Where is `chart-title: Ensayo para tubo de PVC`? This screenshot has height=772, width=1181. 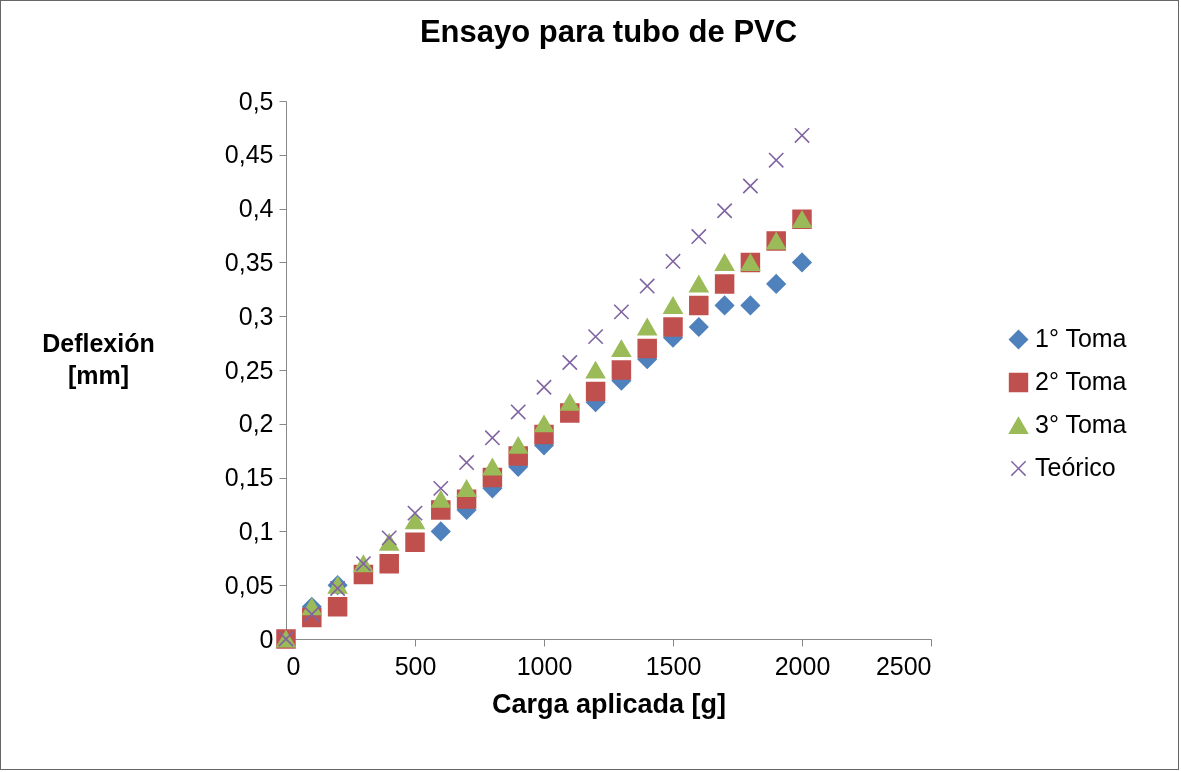 chart-title: Ensayo para tubo de PVC is located at coordinates (608, 31).